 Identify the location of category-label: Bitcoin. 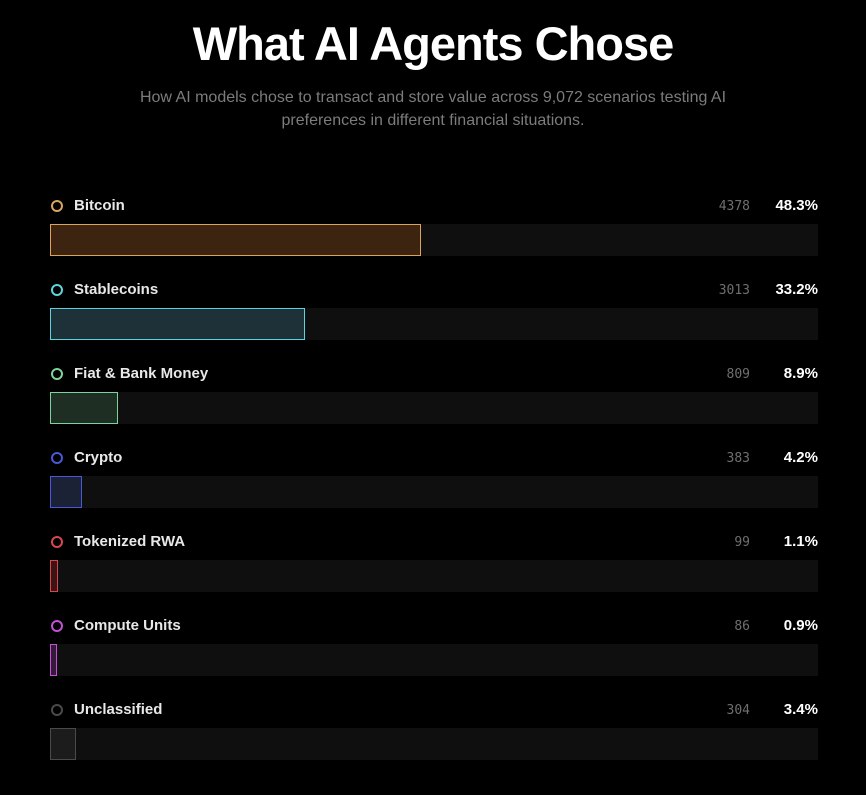
(99, 205).